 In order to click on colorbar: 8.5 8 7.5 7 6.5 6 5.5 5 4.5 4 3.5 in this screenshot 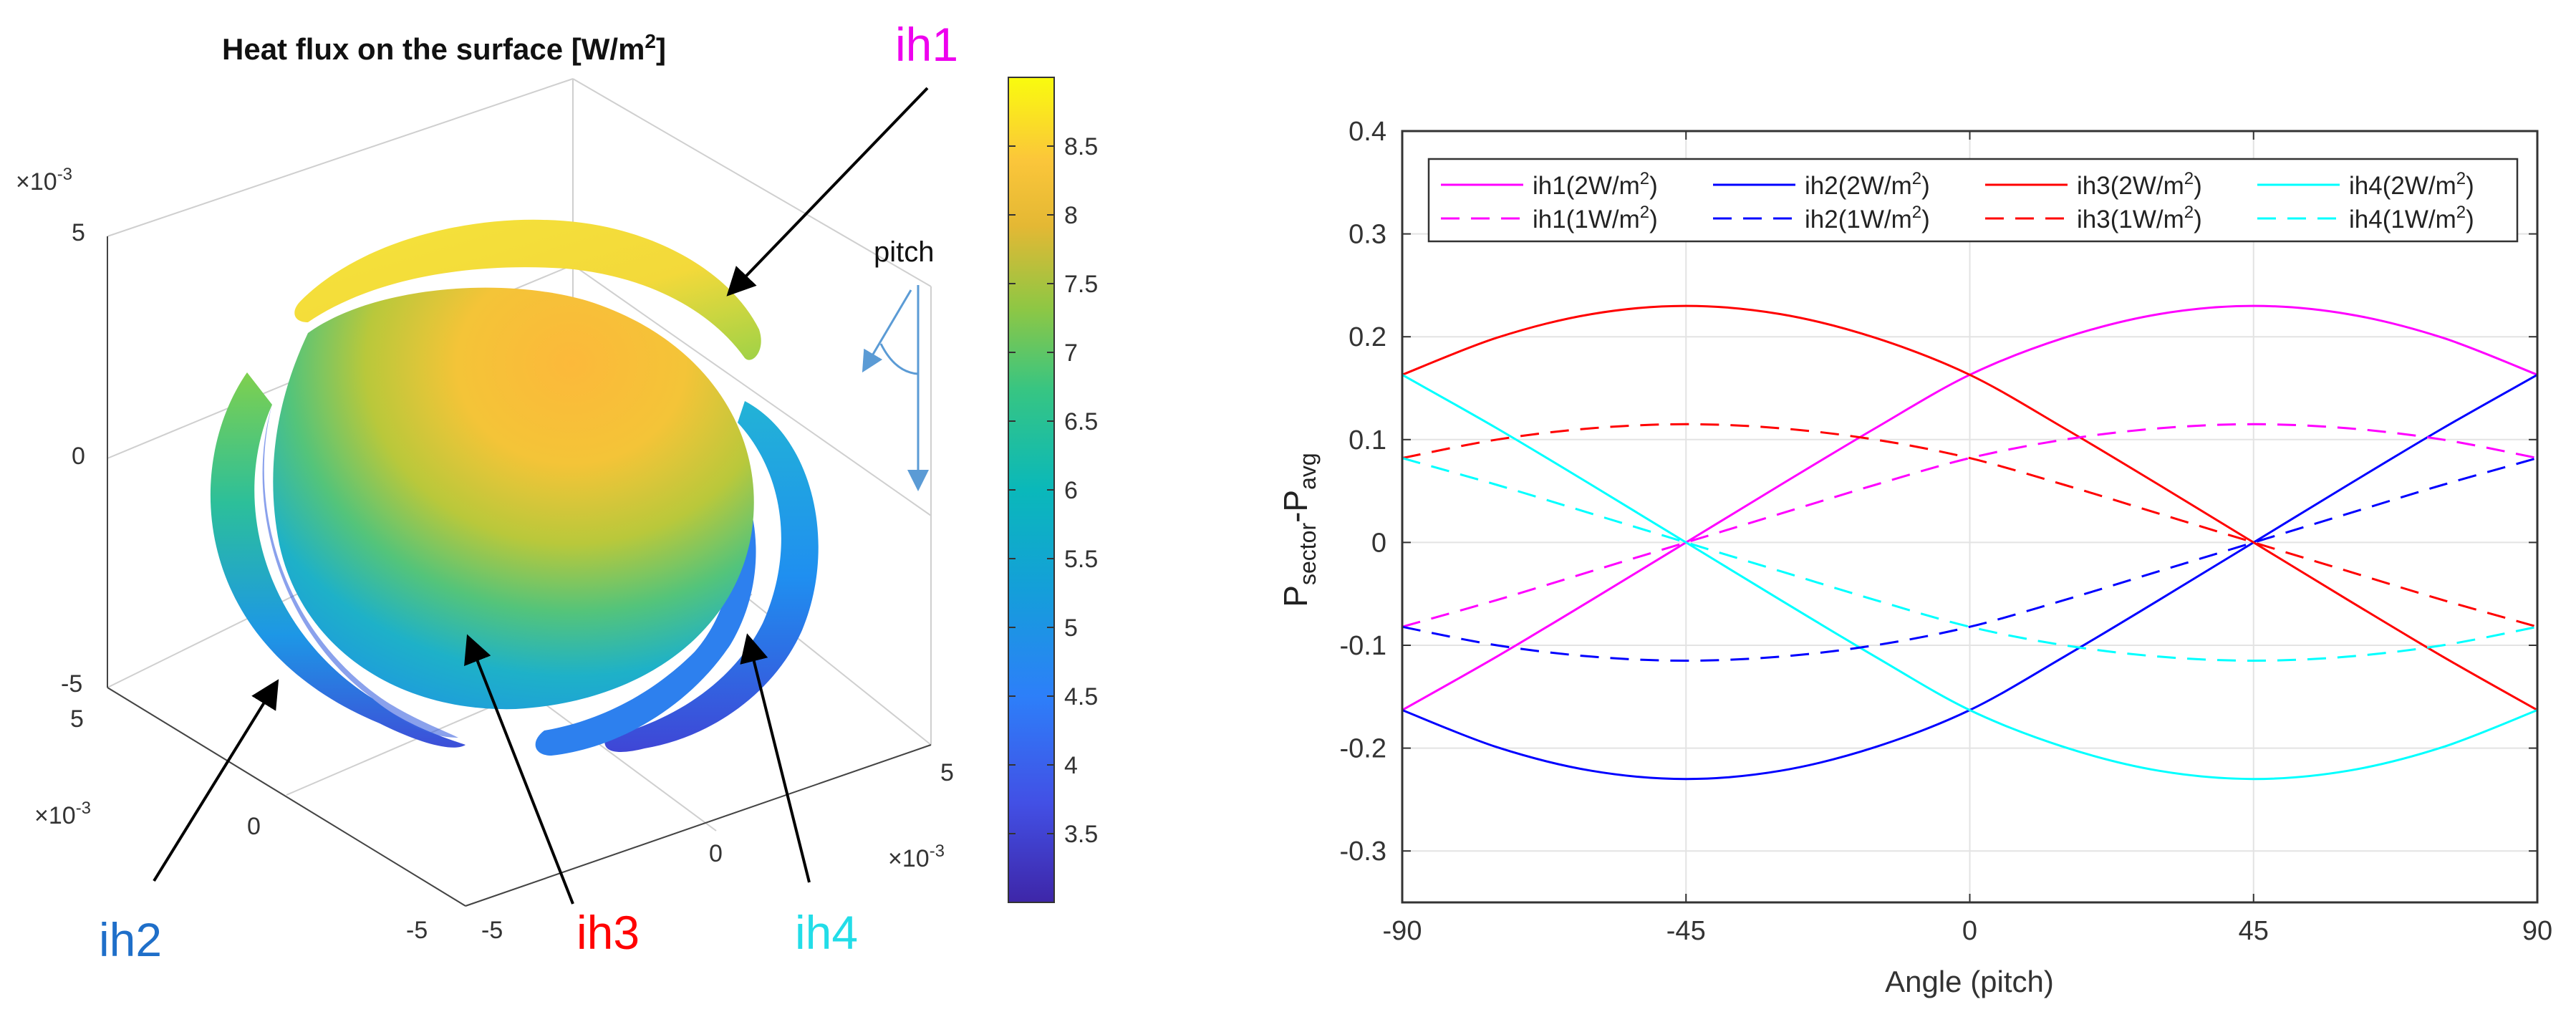, I will do `click(1053, 490)`.